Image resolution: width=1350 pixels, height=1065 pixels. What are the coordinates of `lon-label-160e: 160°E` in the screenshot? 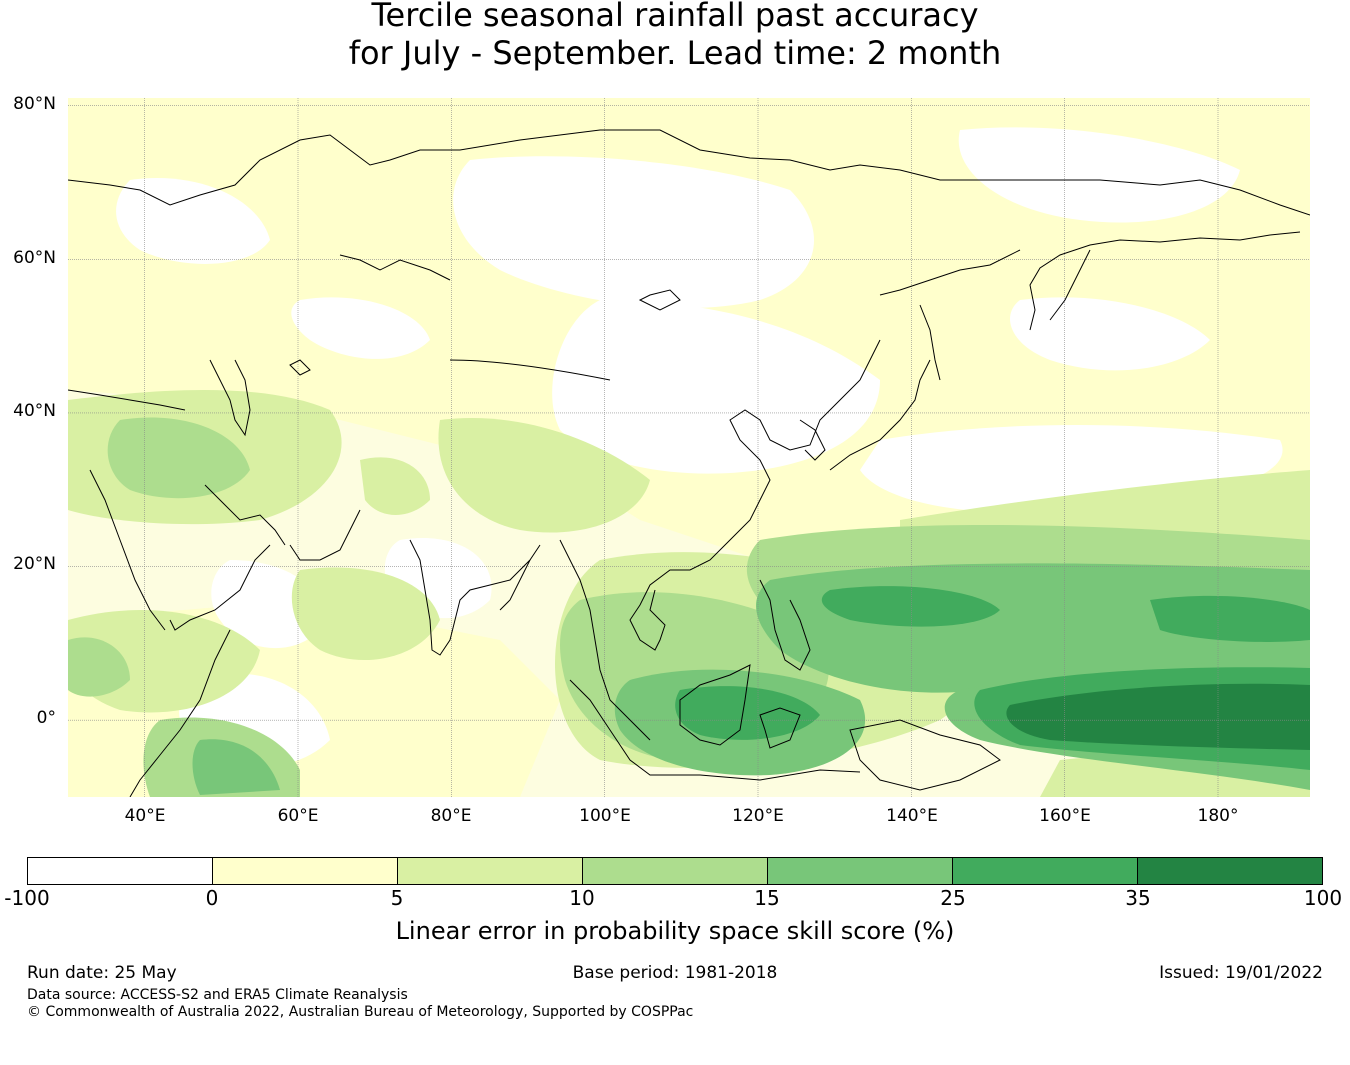 It's located at (1065, 816).